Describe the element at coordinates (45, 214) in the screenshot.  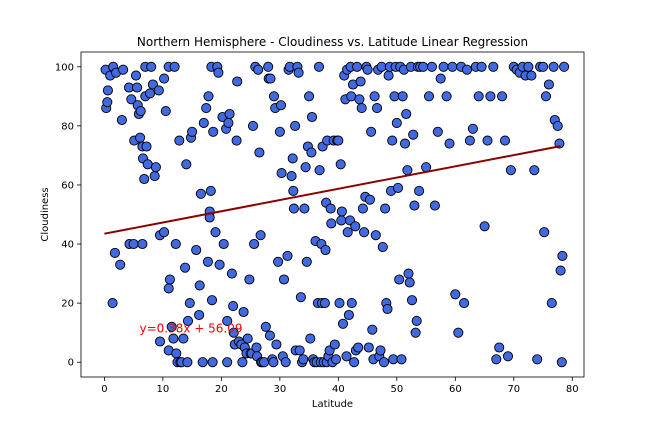
I see `y-axis-title: Cloudiness` at that location.